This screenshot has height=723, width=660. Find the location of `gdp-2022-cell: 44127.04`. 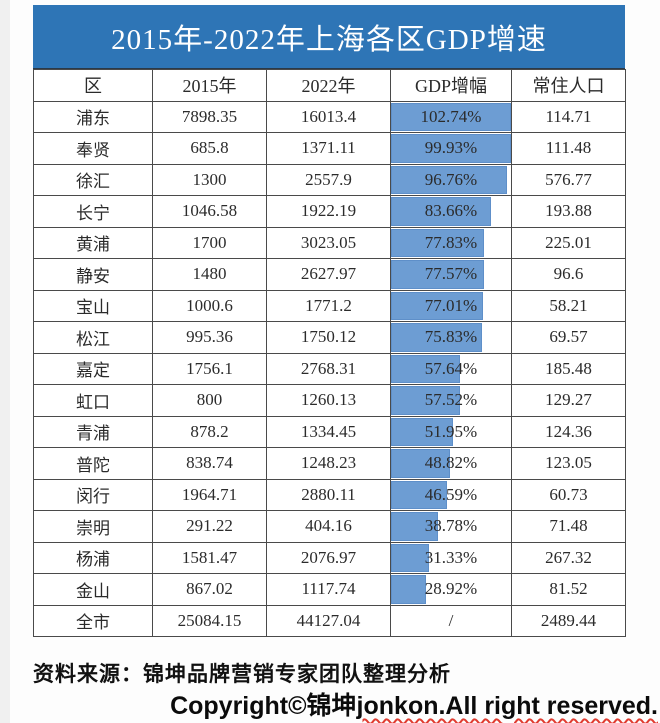

gdp-2022-cell: 44127.04 is located at coordinates (328, 620).